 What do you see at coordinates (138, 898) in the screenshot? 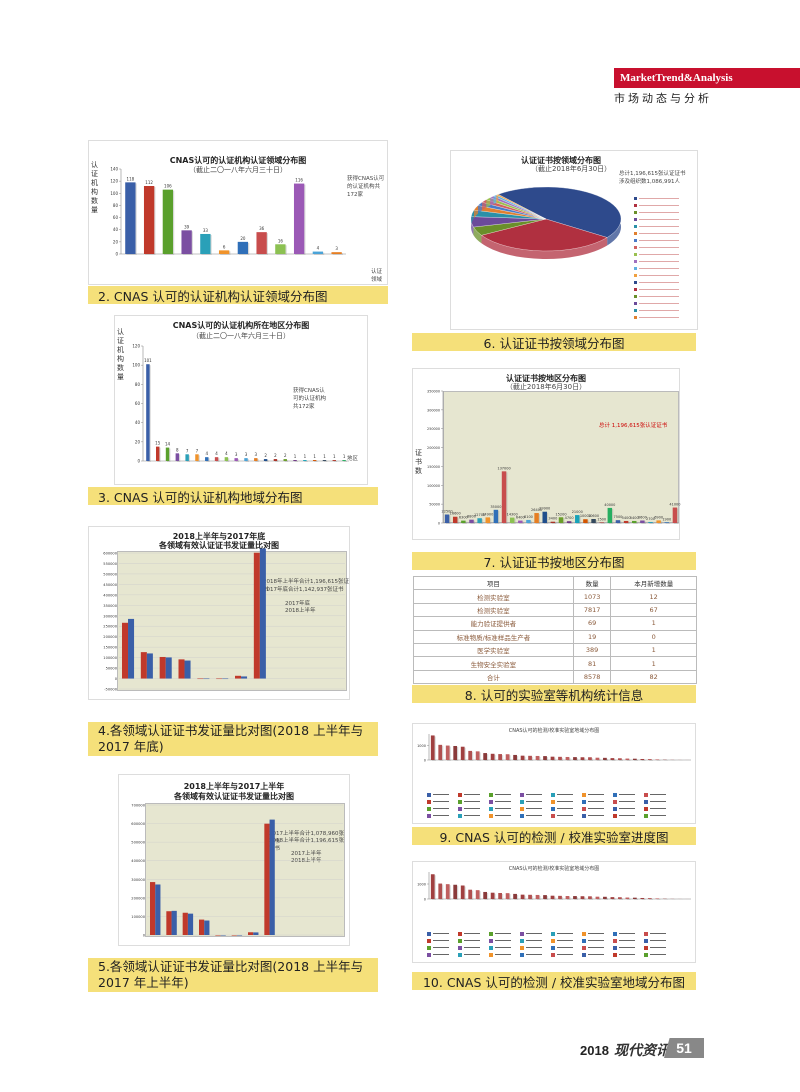
I see `fig5-tick-label: 200000` at bounding box center [138, 898].